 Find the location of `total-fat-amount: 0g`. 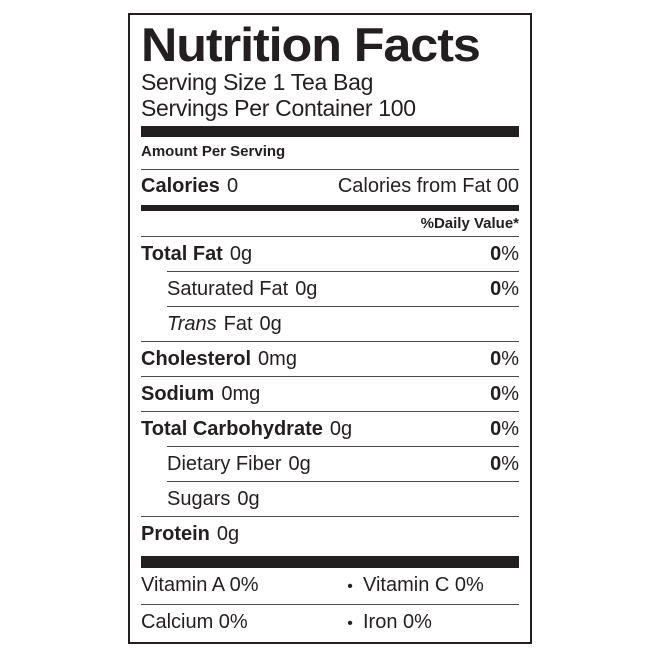

total-fat-amount: 0g is located at coordinates (241, 254).